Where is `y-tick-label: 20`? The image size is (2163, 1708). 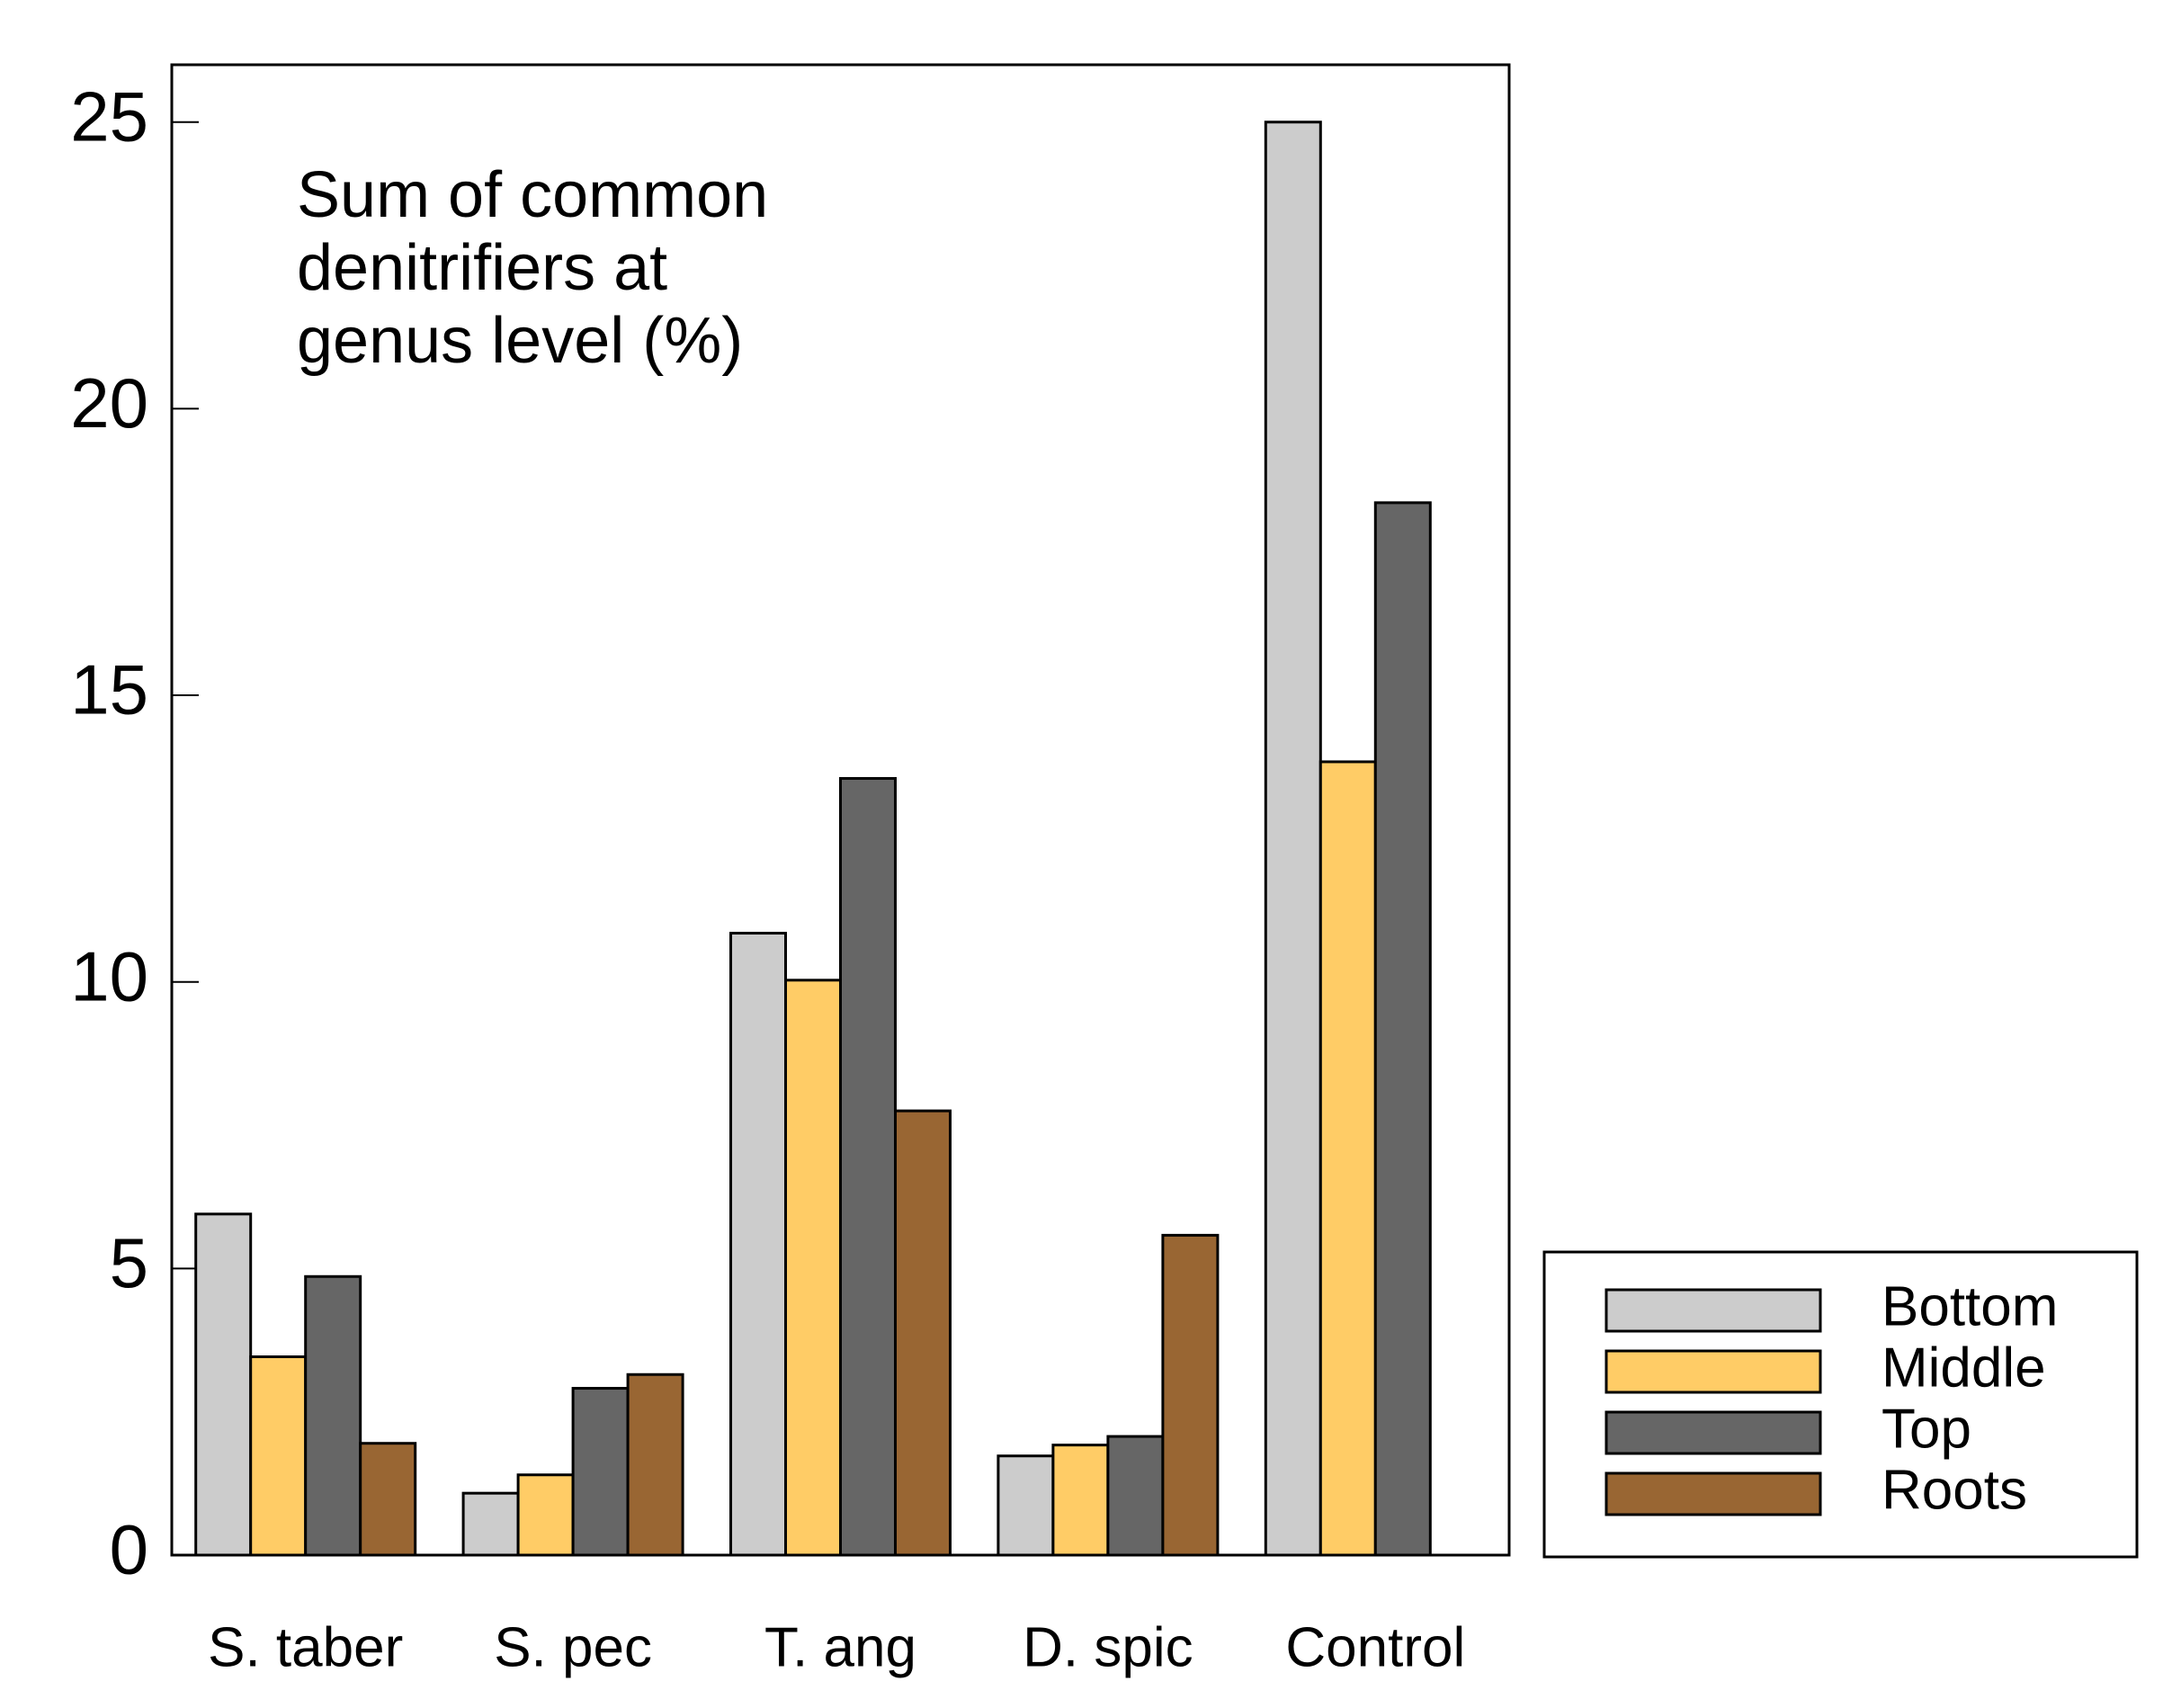
y-tick-label: 20 is located at coordinates (109, 403).